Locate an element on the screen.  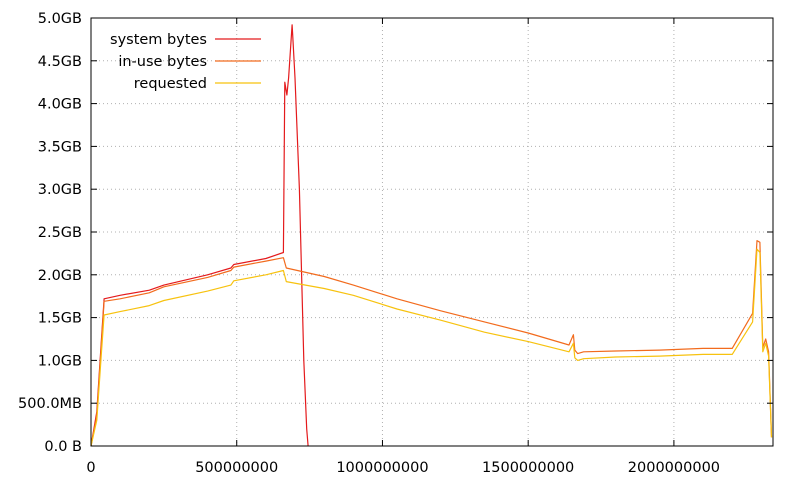
y-tick-label: 1.0GB is located at coordinates (60, 361).